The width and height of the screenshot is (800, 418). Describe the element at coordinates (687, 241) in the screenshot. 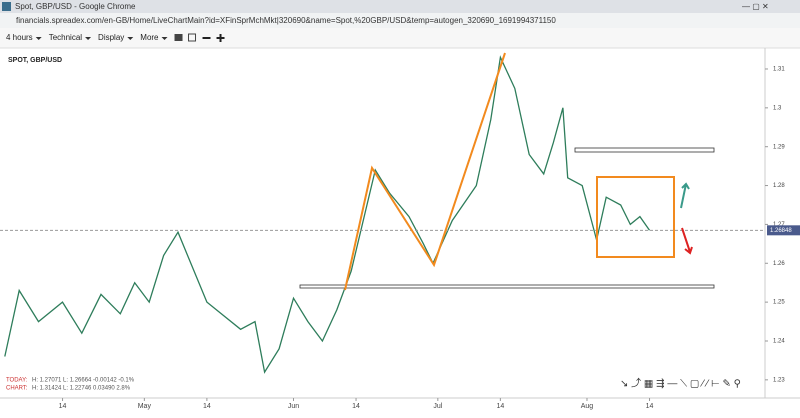

I see `down-arrow` at that location.